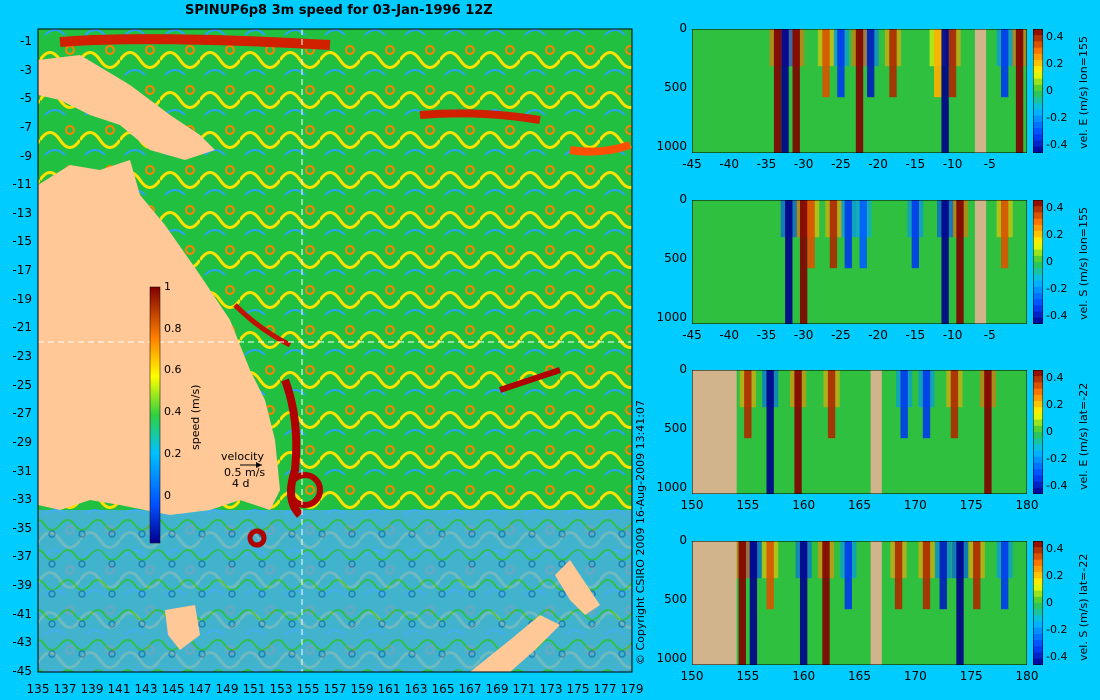 The height and width of the screenshot is (700, 1100). What do you see at coordinates (242, 456) in the screenshot?
I see `velocity-legend-title: velocity` at bounding box center [242, 456].